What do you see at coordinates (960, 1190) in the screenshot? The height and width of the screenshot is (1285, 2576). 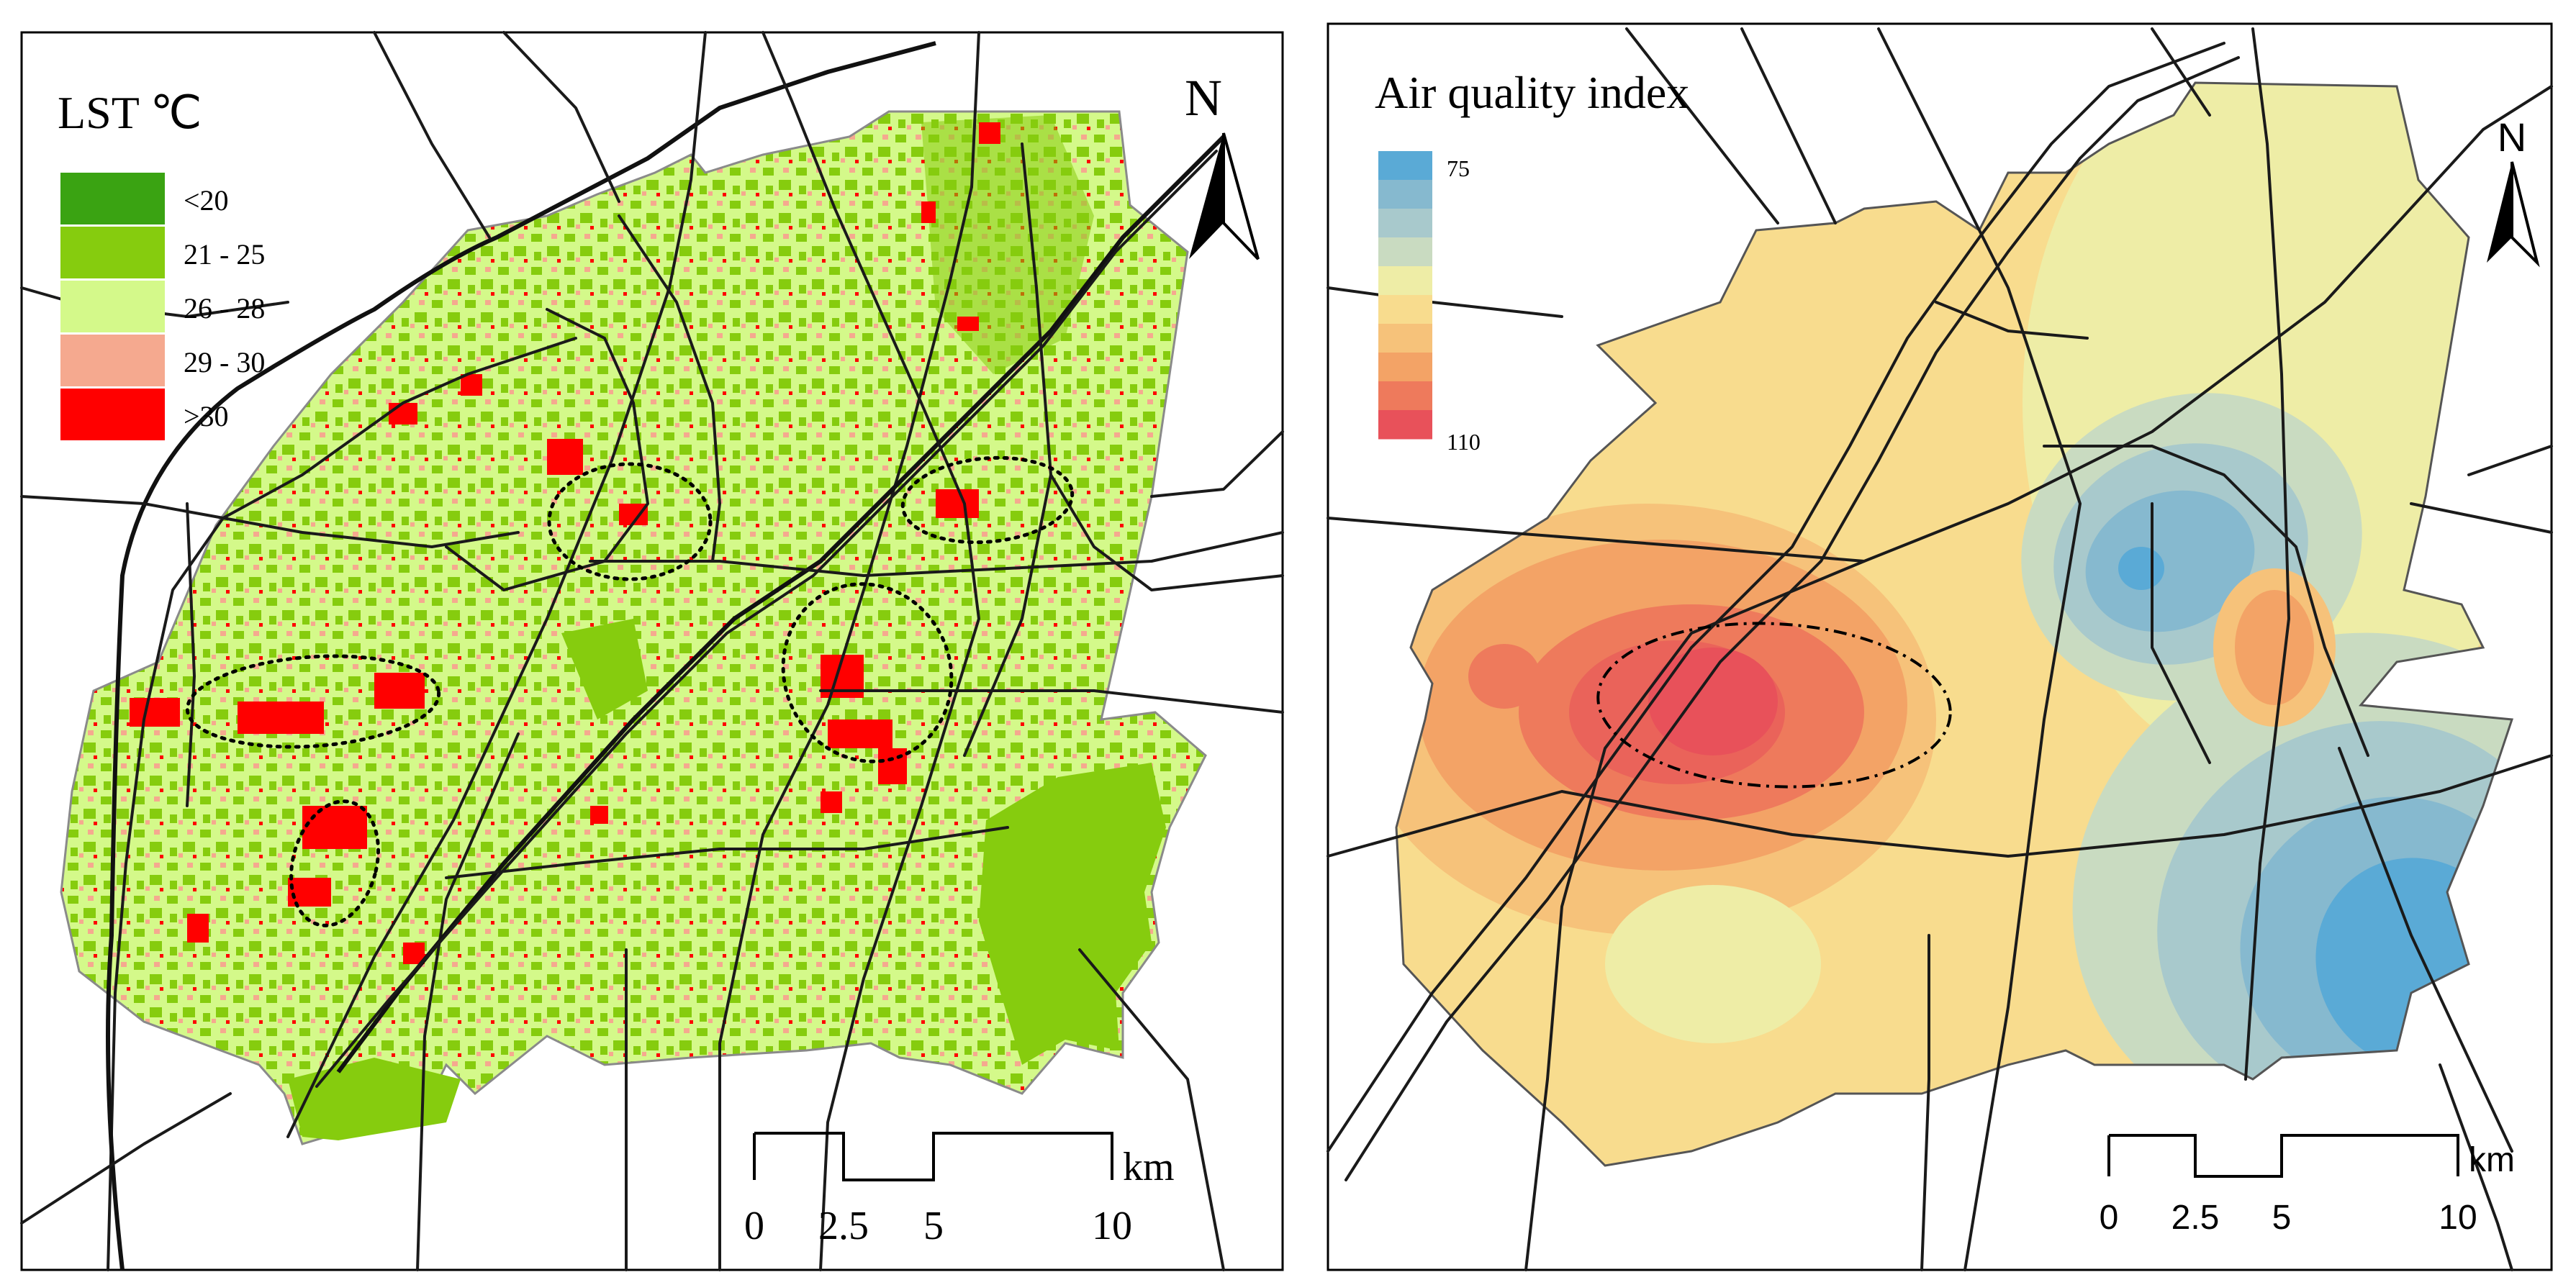 I see `lst-scale-bar: km 0 2.5 5 10` at bounding box center [960, 1190].